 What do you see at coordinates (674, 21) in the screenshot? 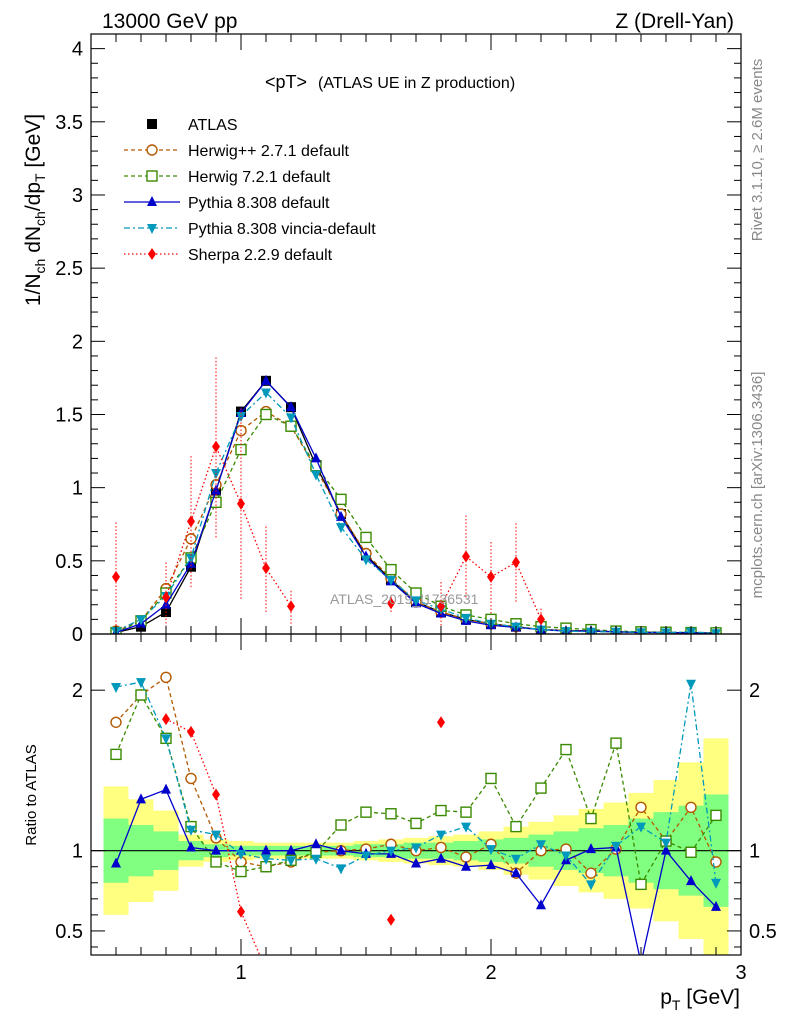
I see `process-label: Z (Drell-Yan)` at bounding box center [674, 21].